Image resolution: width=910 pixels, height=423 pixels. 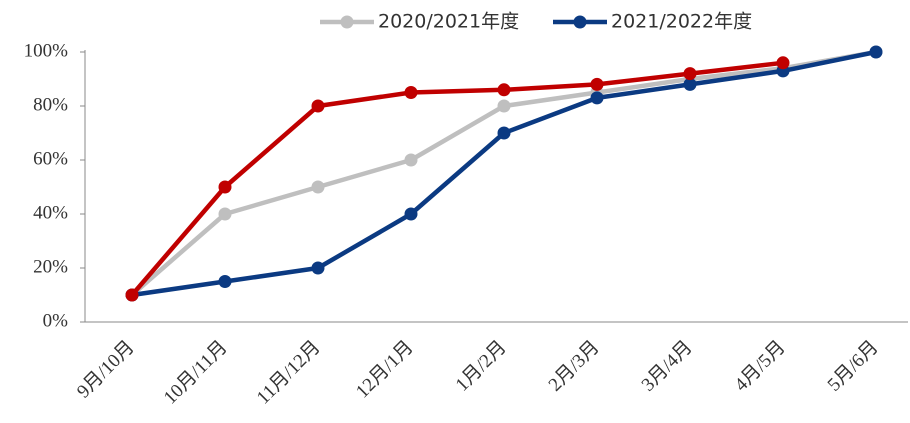 What do you see at coordinates (50, 266) in the screenshot?
I see `y-tick-label: 20%` at bounding box center [50, 266].